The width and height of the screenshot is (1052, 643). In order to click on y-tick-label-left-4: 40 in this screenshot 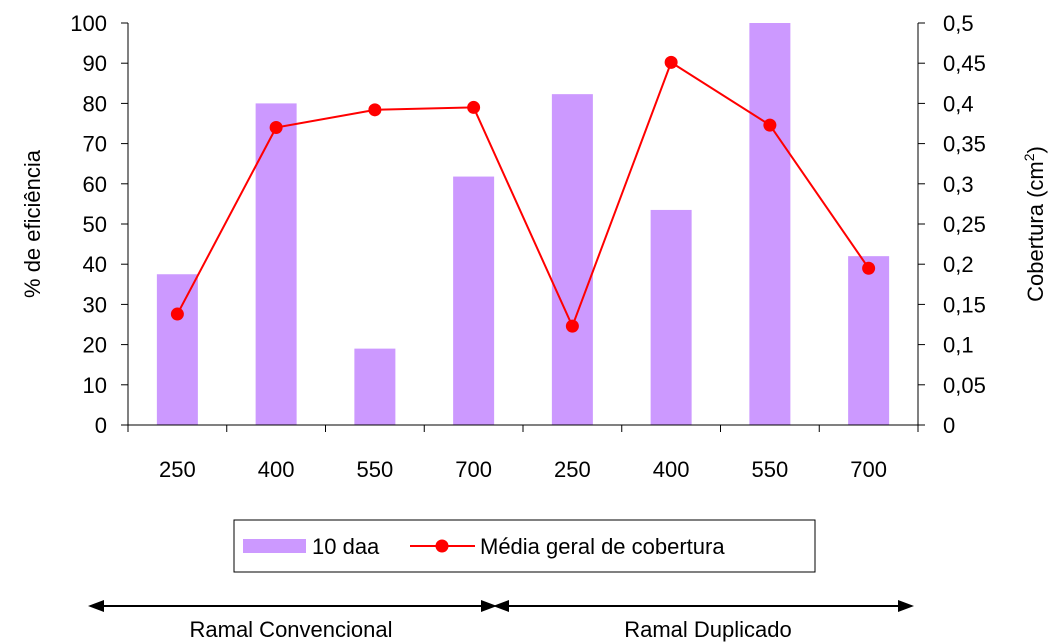, I will do `click(95, 264)`.